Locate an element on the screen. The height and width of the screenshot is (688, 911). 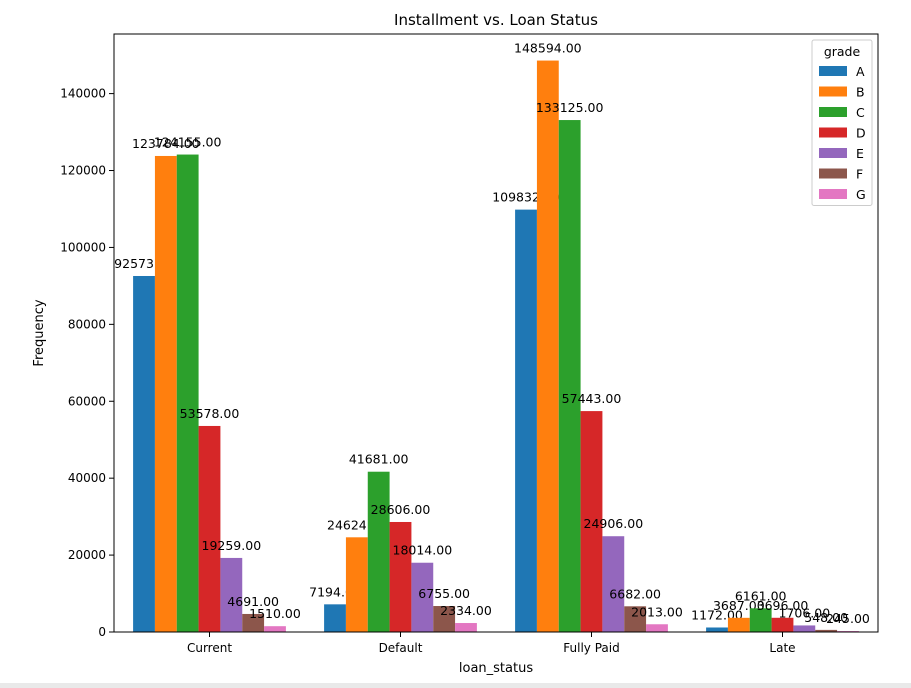
y-tick-label: 140000 is located at coordinates (83, 94).